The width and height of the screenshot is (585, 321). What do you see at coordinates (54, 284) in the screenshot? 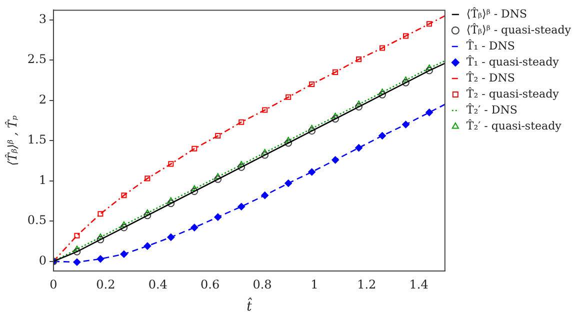
I see `x-tick-label: 0` at bounding box center [54, 284].